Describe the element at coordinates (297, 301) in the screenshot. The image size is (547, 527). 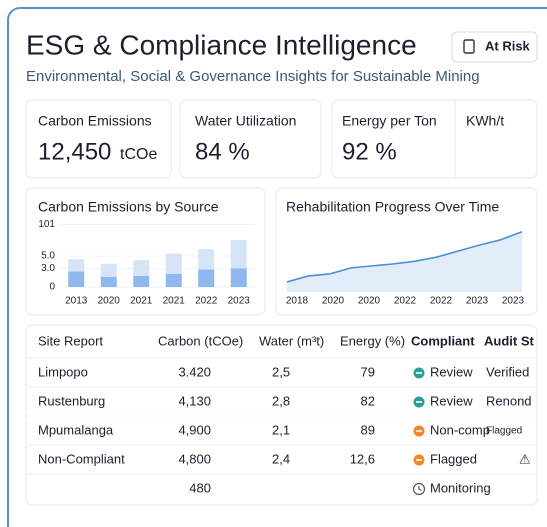
I see `x-tick-label: 2018` at that location.